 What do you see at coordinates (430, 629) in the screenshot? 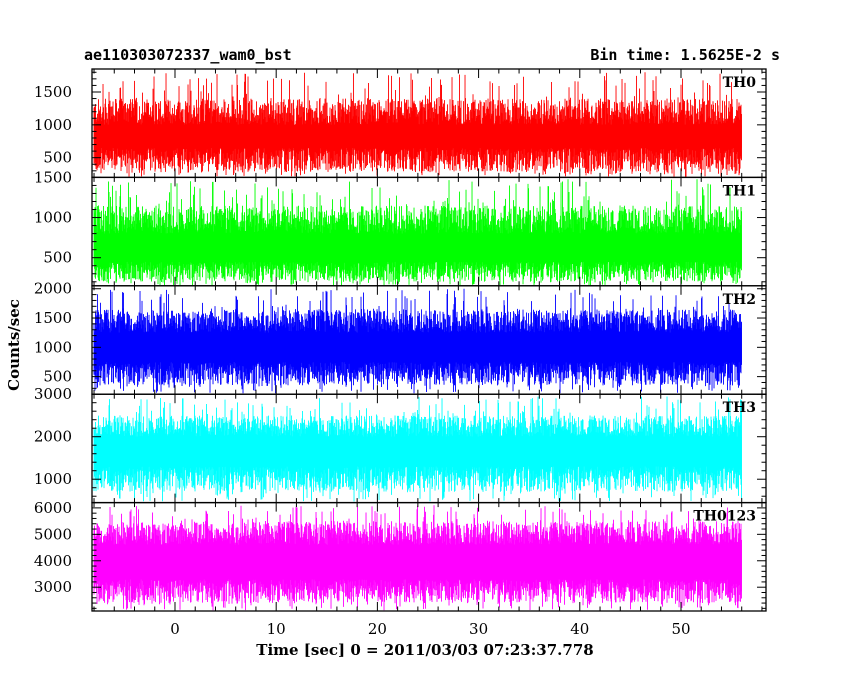
I see `x-axis: 0 10 20 30 40 50` at bounding box center [430, 629].